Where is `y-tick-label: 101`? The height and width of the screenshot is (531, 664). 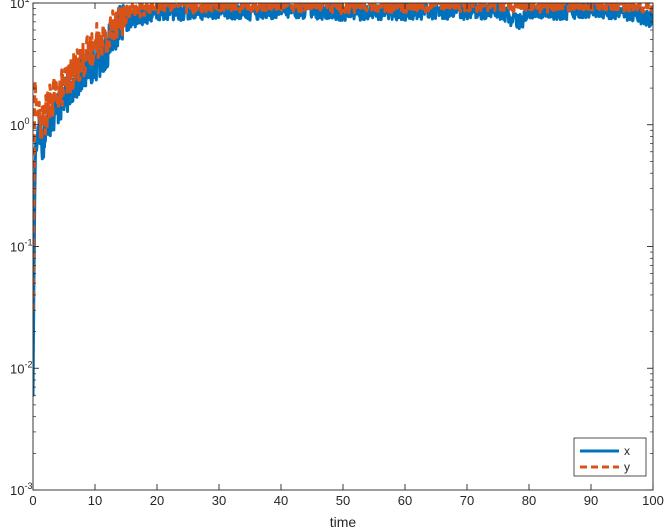 y-tick-label: 101 is located at coordinates (19, 5).